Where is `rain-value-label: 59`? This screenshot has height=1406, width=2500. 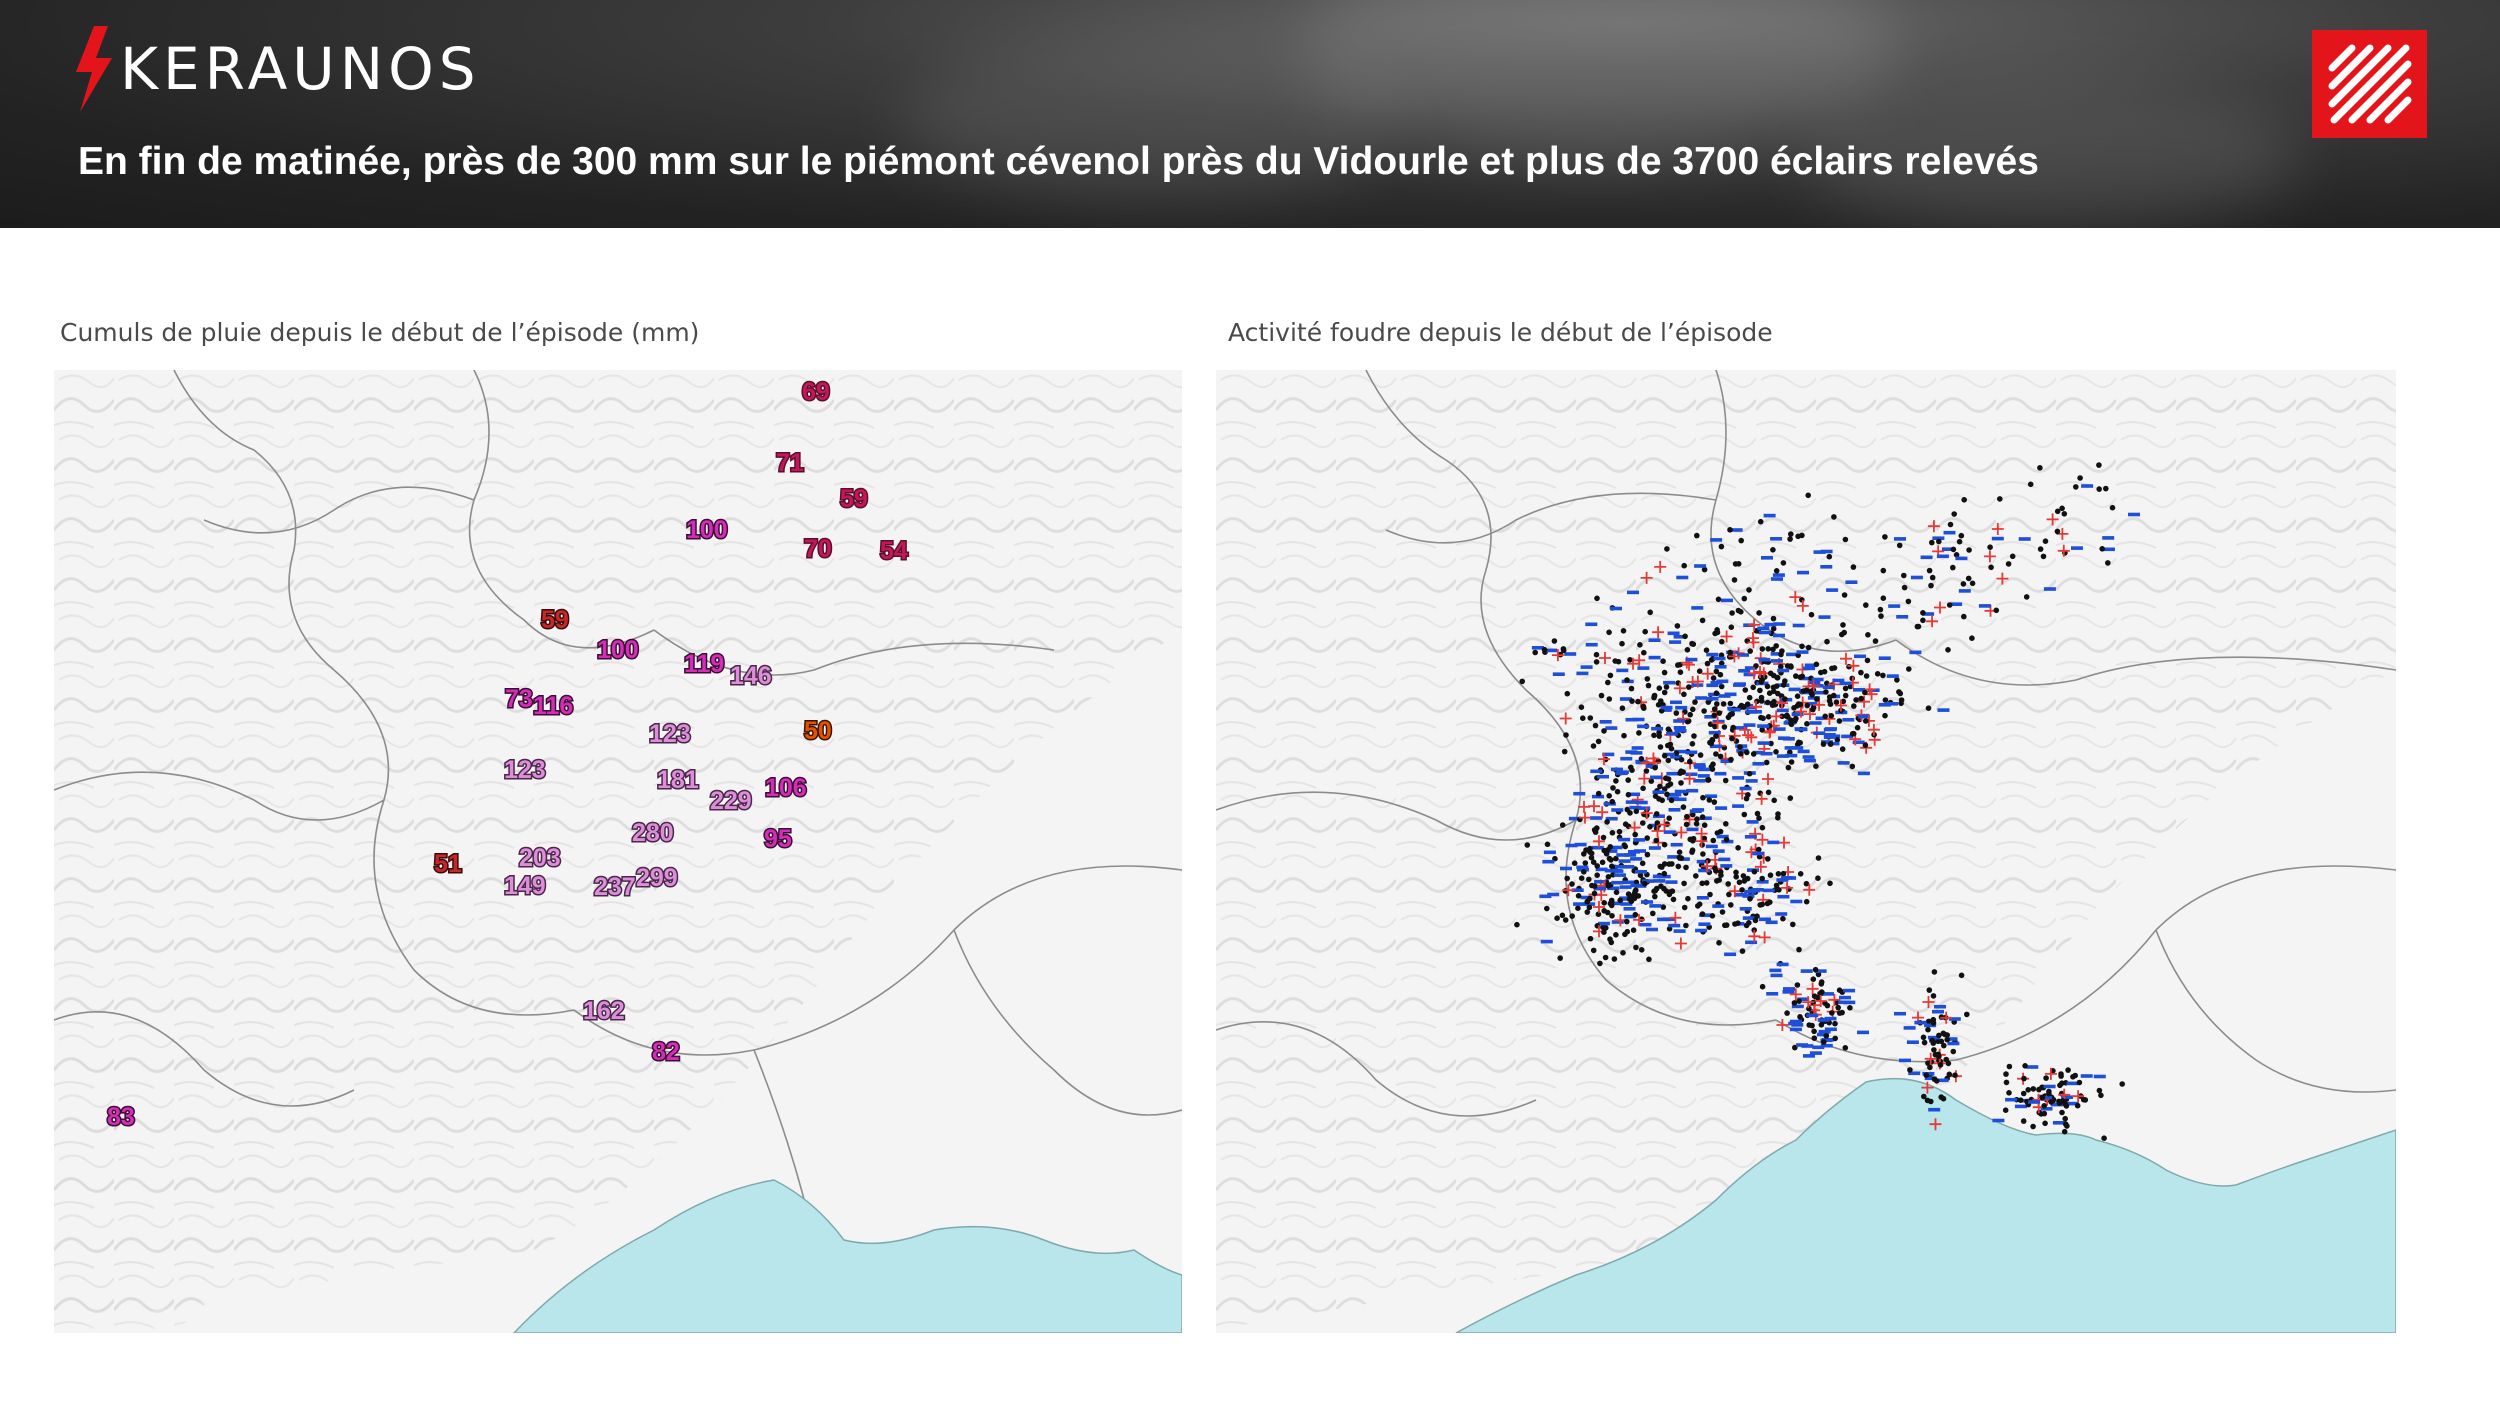 rain-value-label: 59 is located at coordinates (854, 499).